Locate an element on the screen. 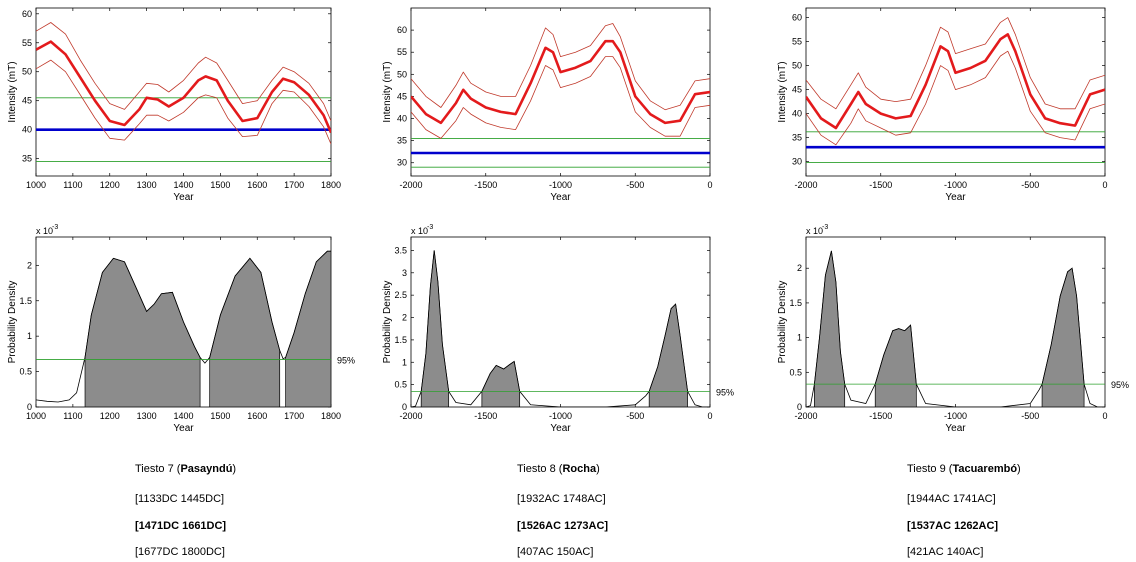  caption-title: Tiesto 9 (Tacuarembó) is located at coordinates (964, 469).